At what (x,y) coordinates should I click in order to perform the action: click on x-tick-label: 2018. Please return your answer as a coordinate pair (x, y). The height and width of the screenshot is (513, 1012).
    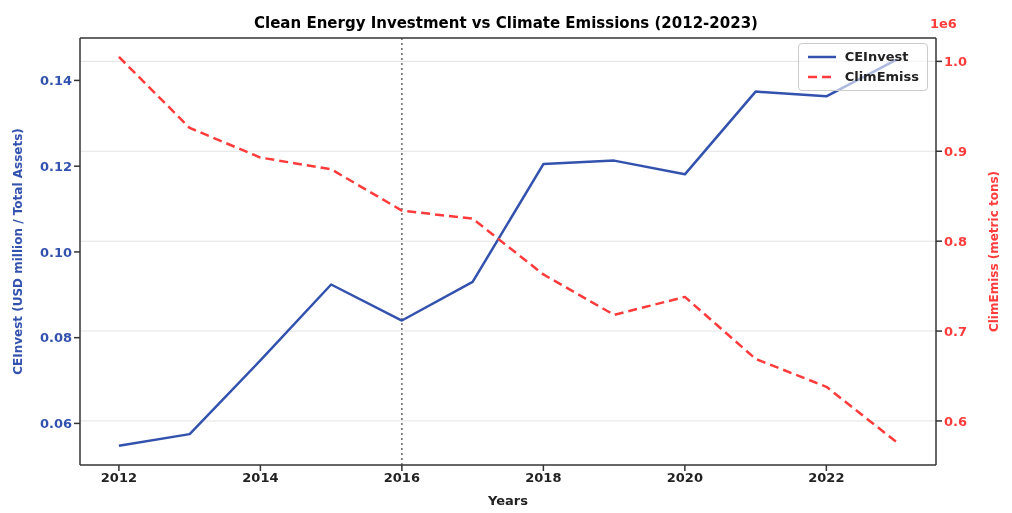
    Looking at the image, I should click on (543, 478).